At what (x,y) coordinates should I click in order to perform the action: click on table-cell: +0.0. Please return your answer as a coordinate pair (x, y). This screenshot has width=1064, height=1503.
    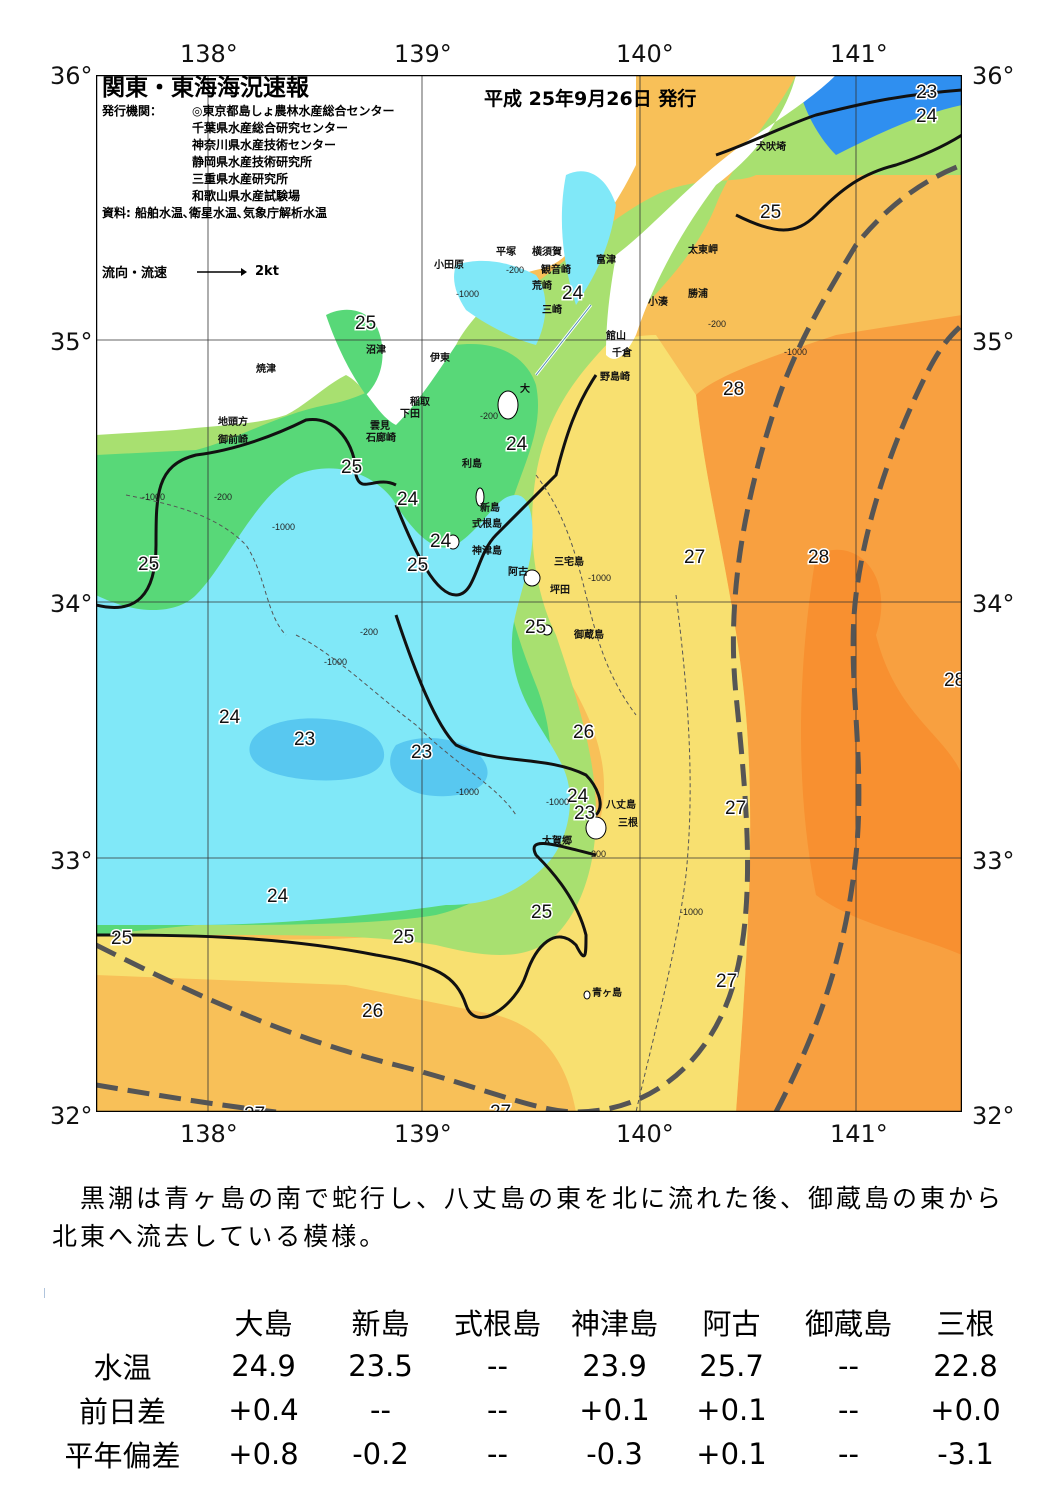
    Looking at the image, I should click on (965, 1410).